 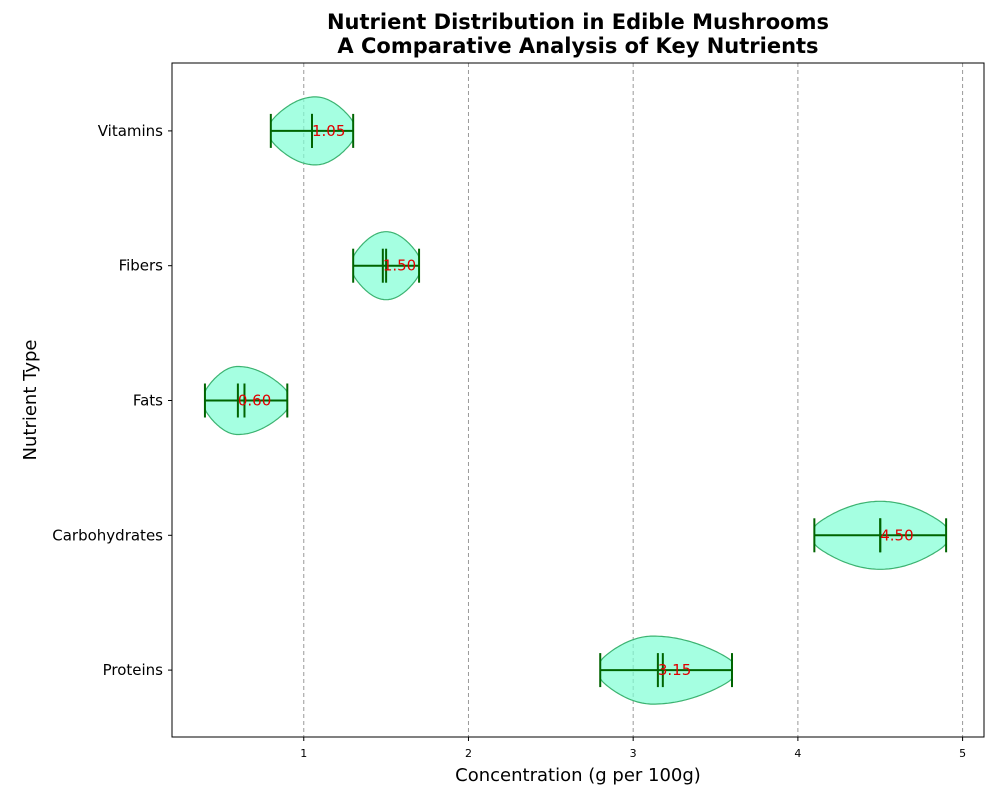 I want to click on y-tick-label: Fats, so click(x=148, y=401).